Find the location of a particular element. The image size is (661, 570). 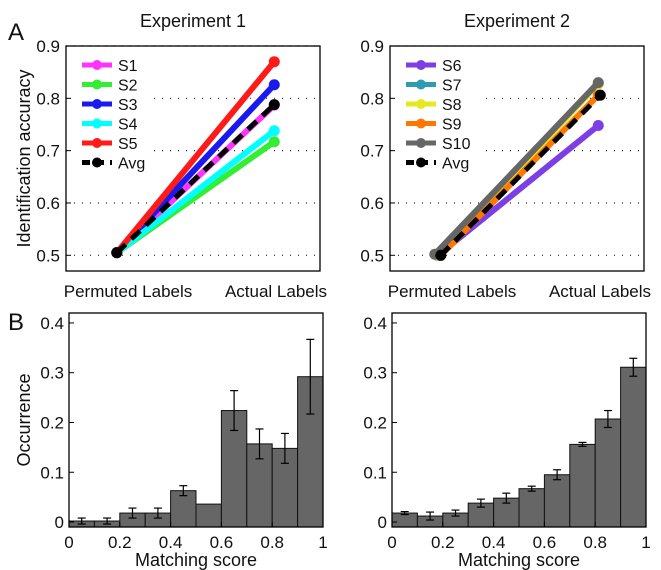

panel-label-b: B is located at coordinates (16, 322).